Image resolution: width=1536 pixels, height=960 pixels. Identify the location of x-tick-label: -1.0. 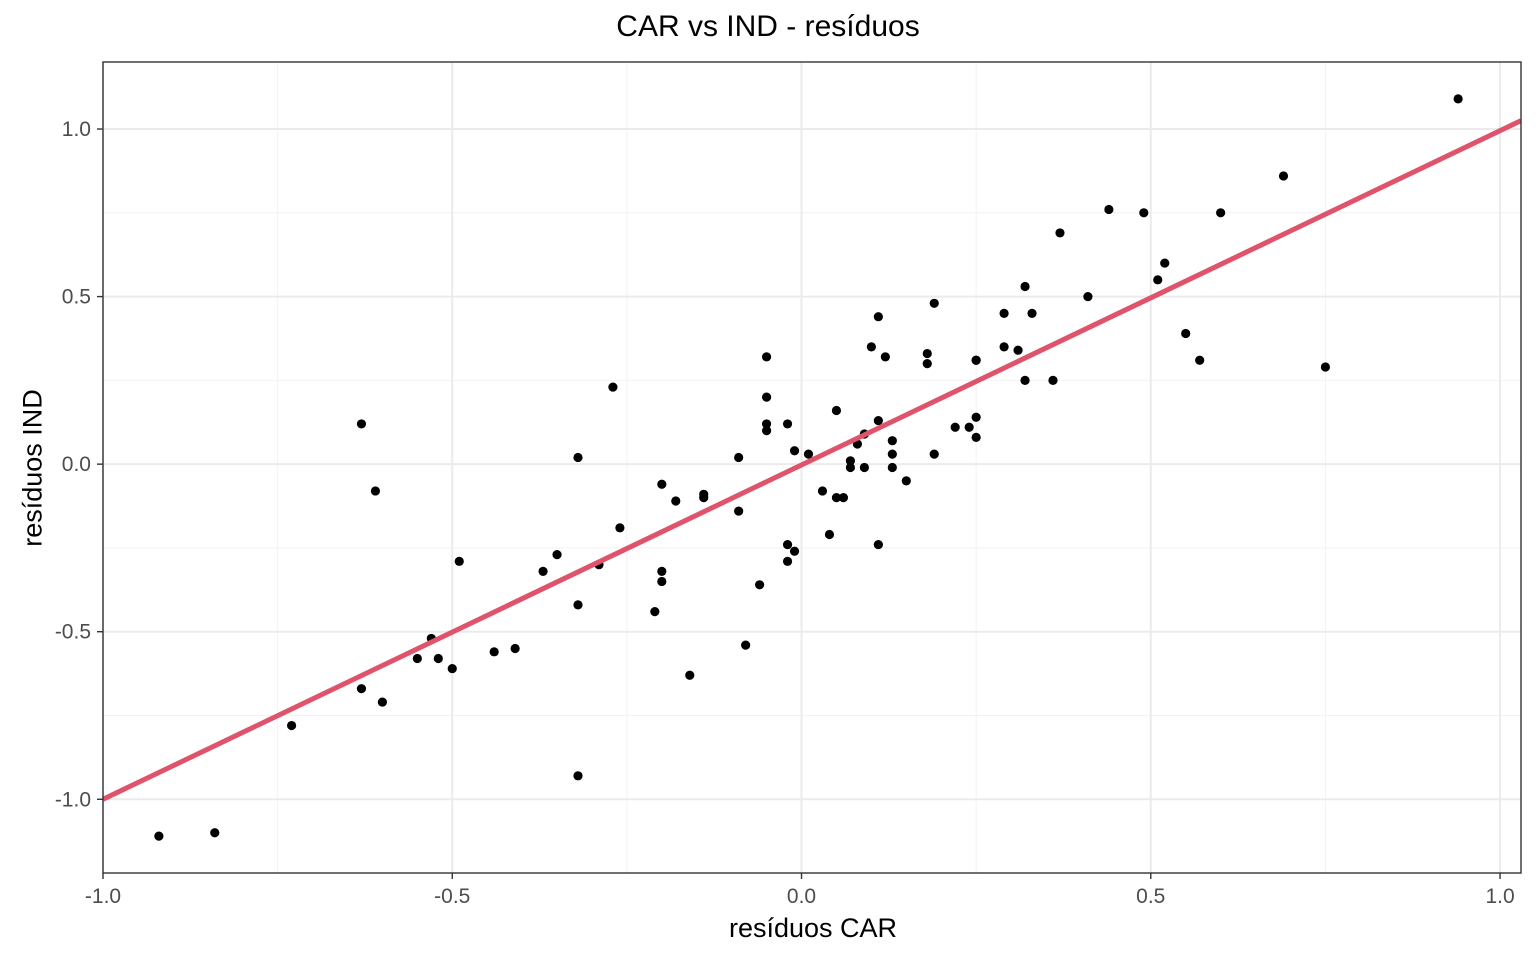
(103, 896).